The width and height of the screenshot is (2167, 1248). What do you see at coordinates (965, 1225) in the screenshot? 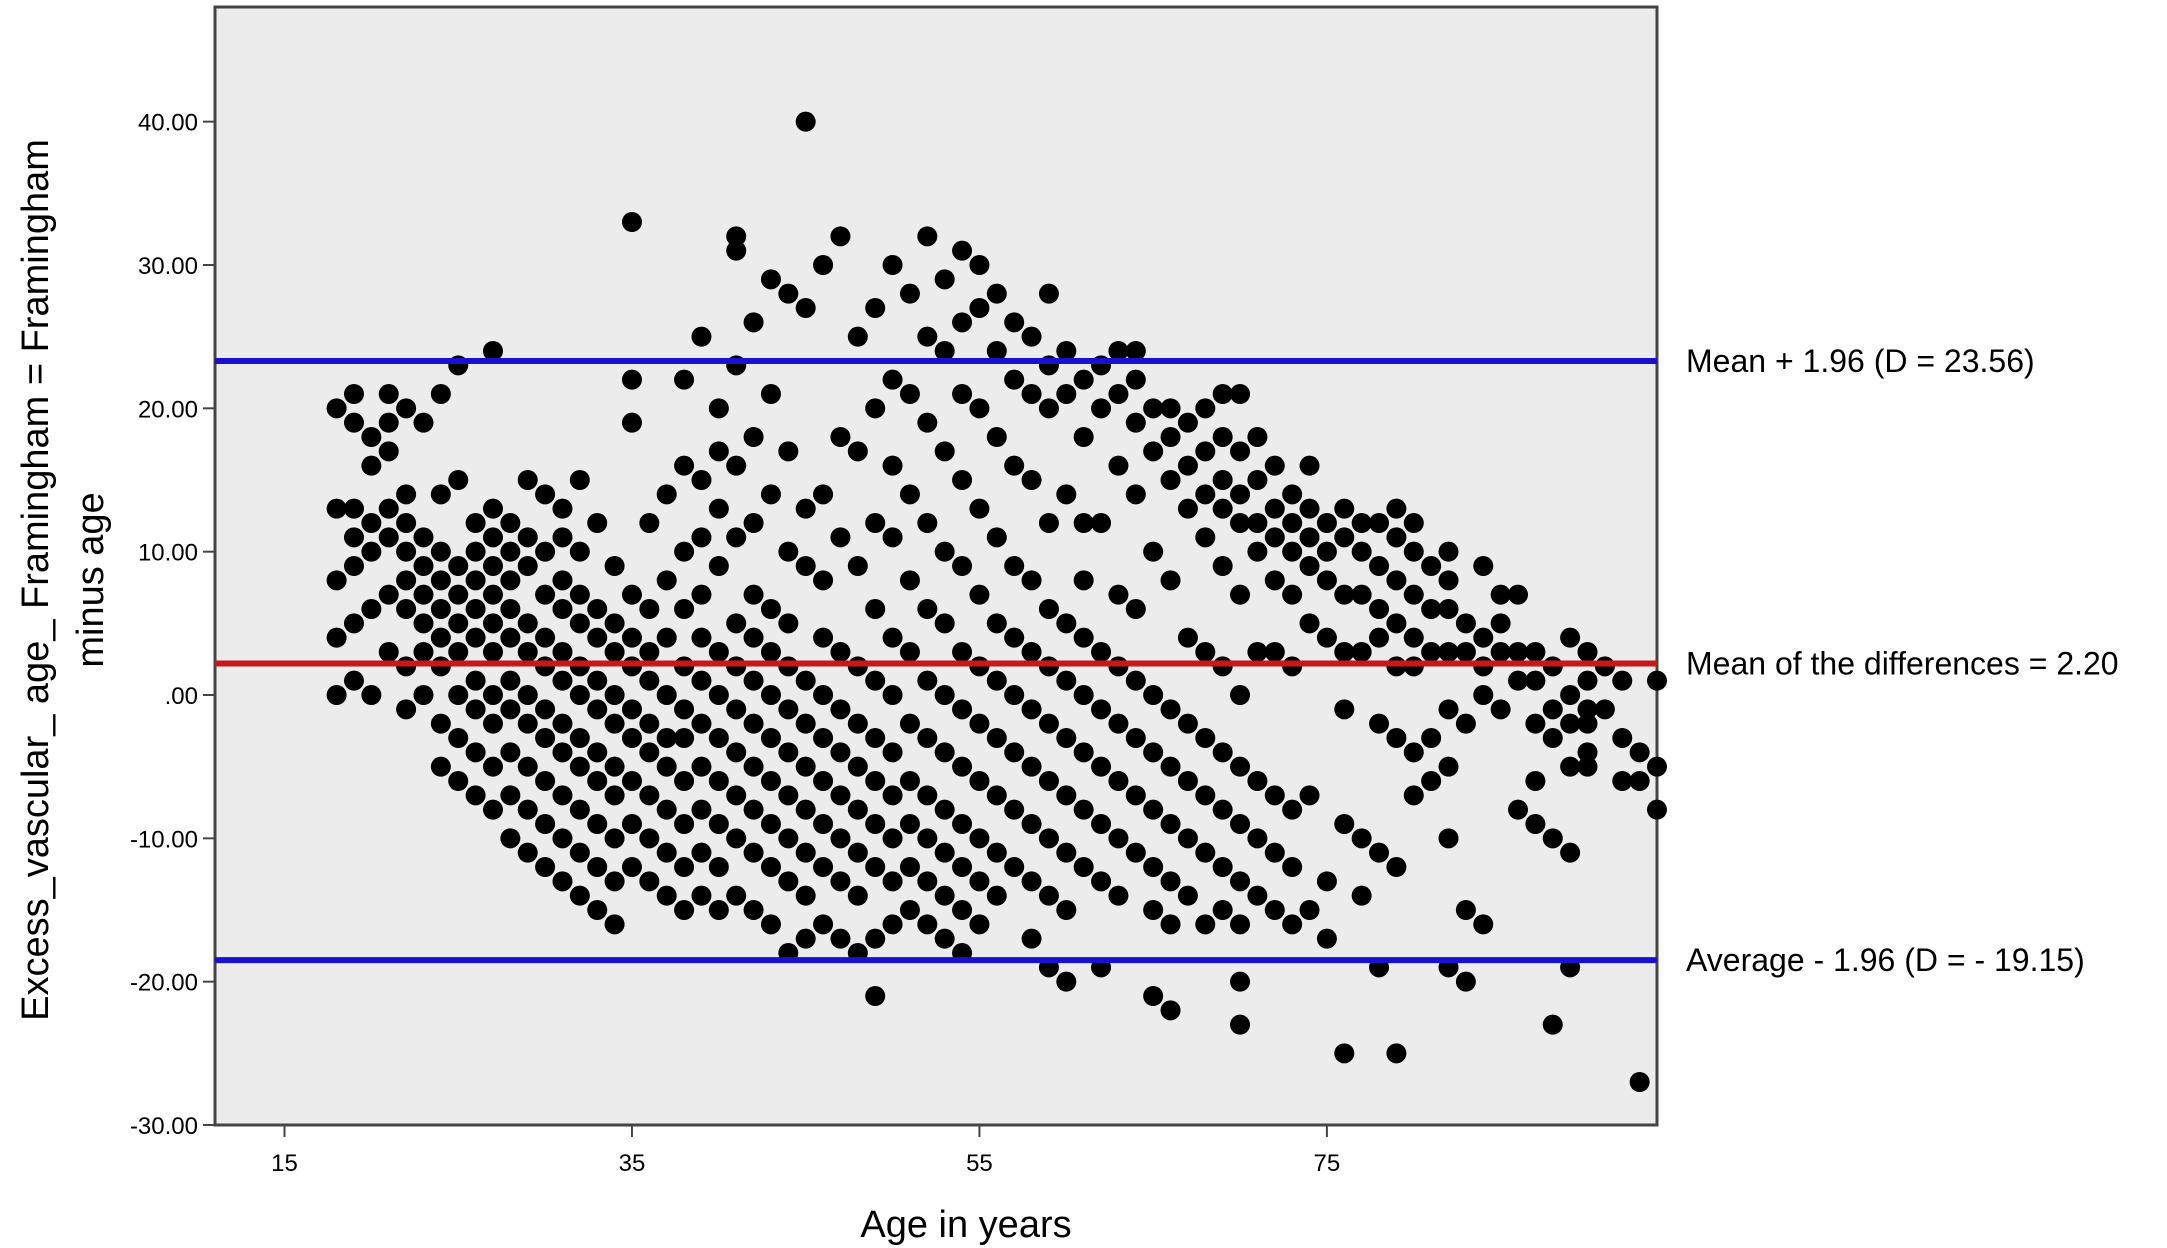
I see `x-axis-title: Age in years` at bounding box center [965, 1225].